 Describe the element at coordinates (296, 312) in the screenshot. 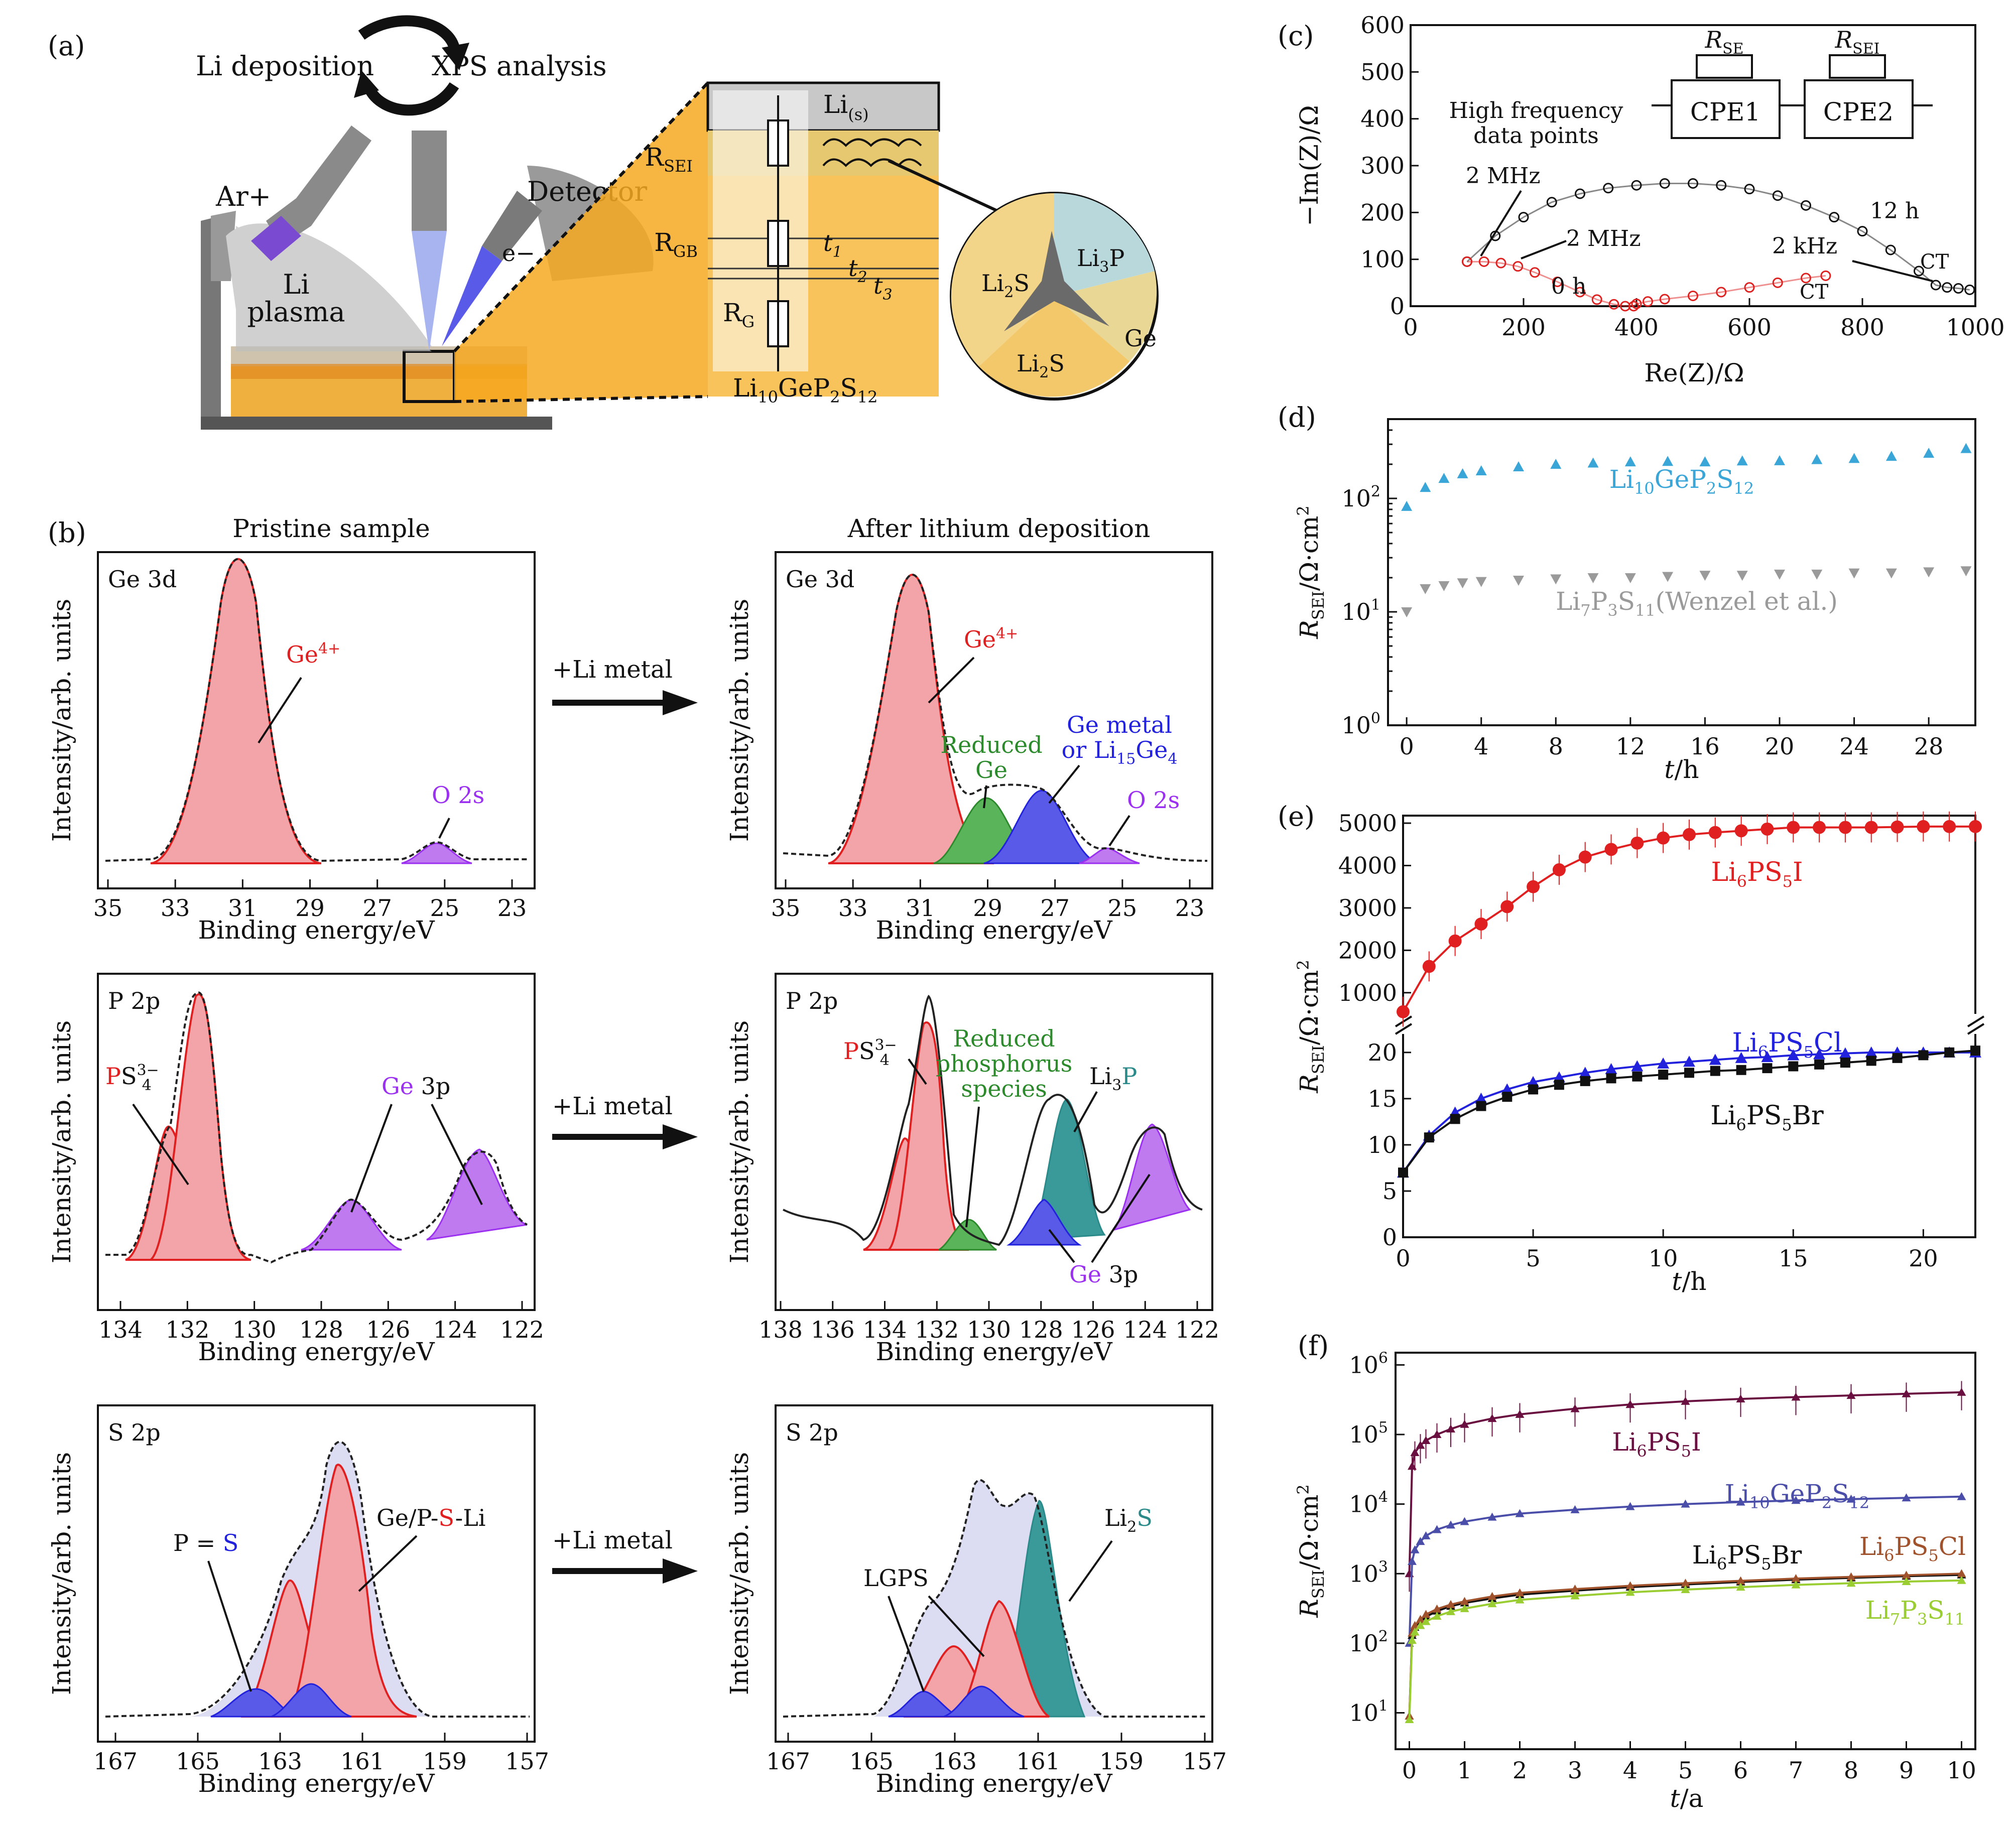

I see `li-plasma-label-2: plasma` at that location.